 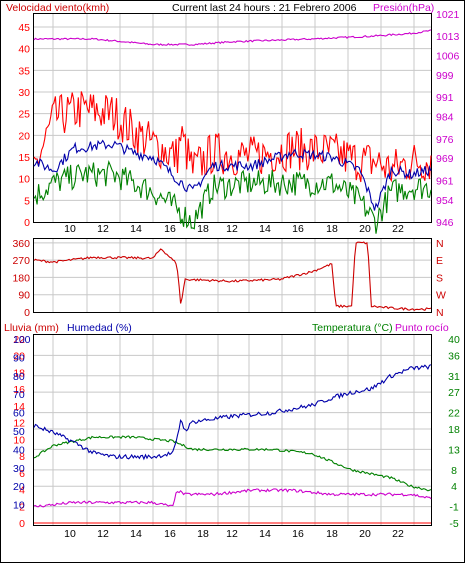 I want to click on pressure-ytick-8: 1006, so click(x=448, y=57).